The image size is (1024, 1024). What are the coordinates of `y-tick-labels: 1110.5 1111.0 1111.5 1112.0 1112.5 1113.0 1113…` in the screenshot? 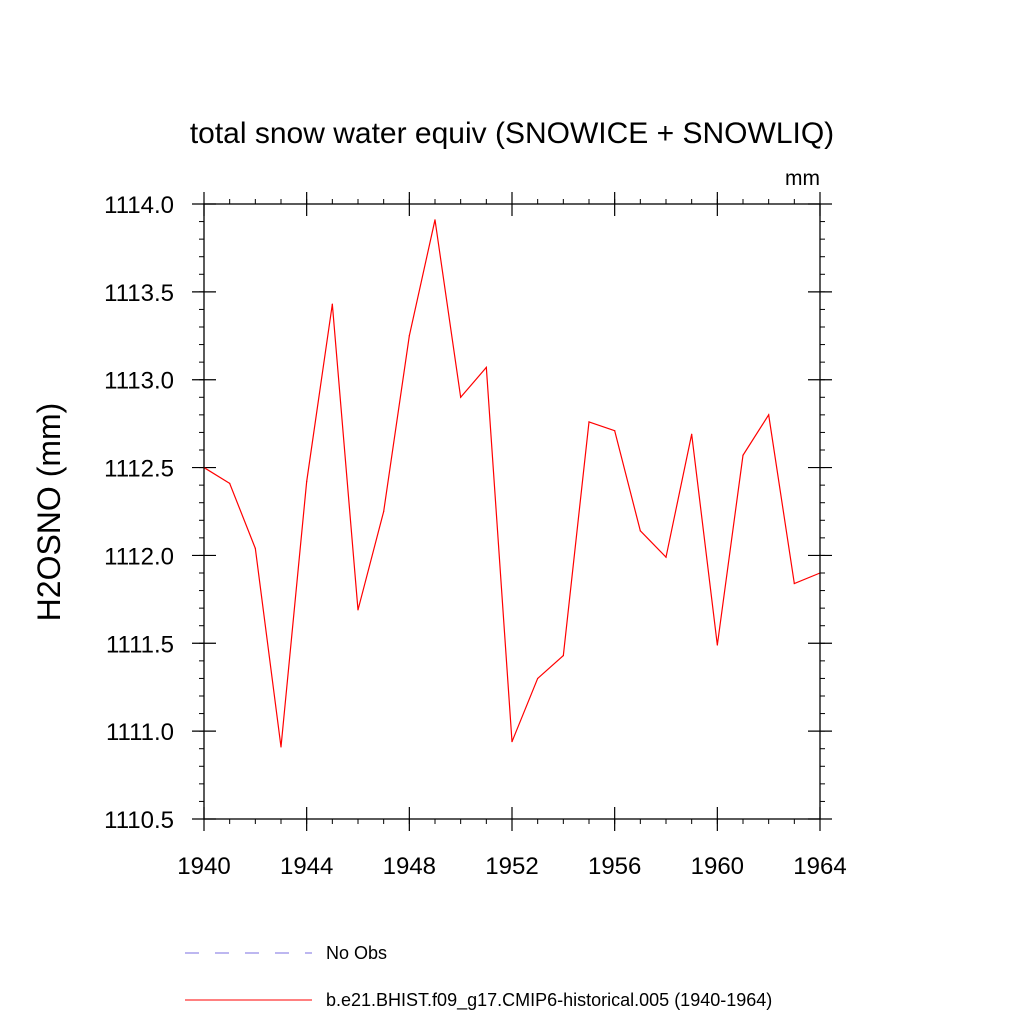 It's located at (139, 513).